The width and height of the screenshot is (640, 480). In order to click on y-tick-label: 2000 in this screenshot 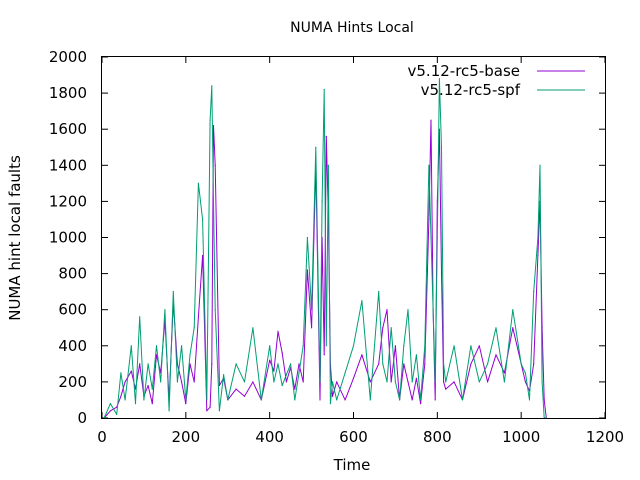, I will do `click(68, 57)`.